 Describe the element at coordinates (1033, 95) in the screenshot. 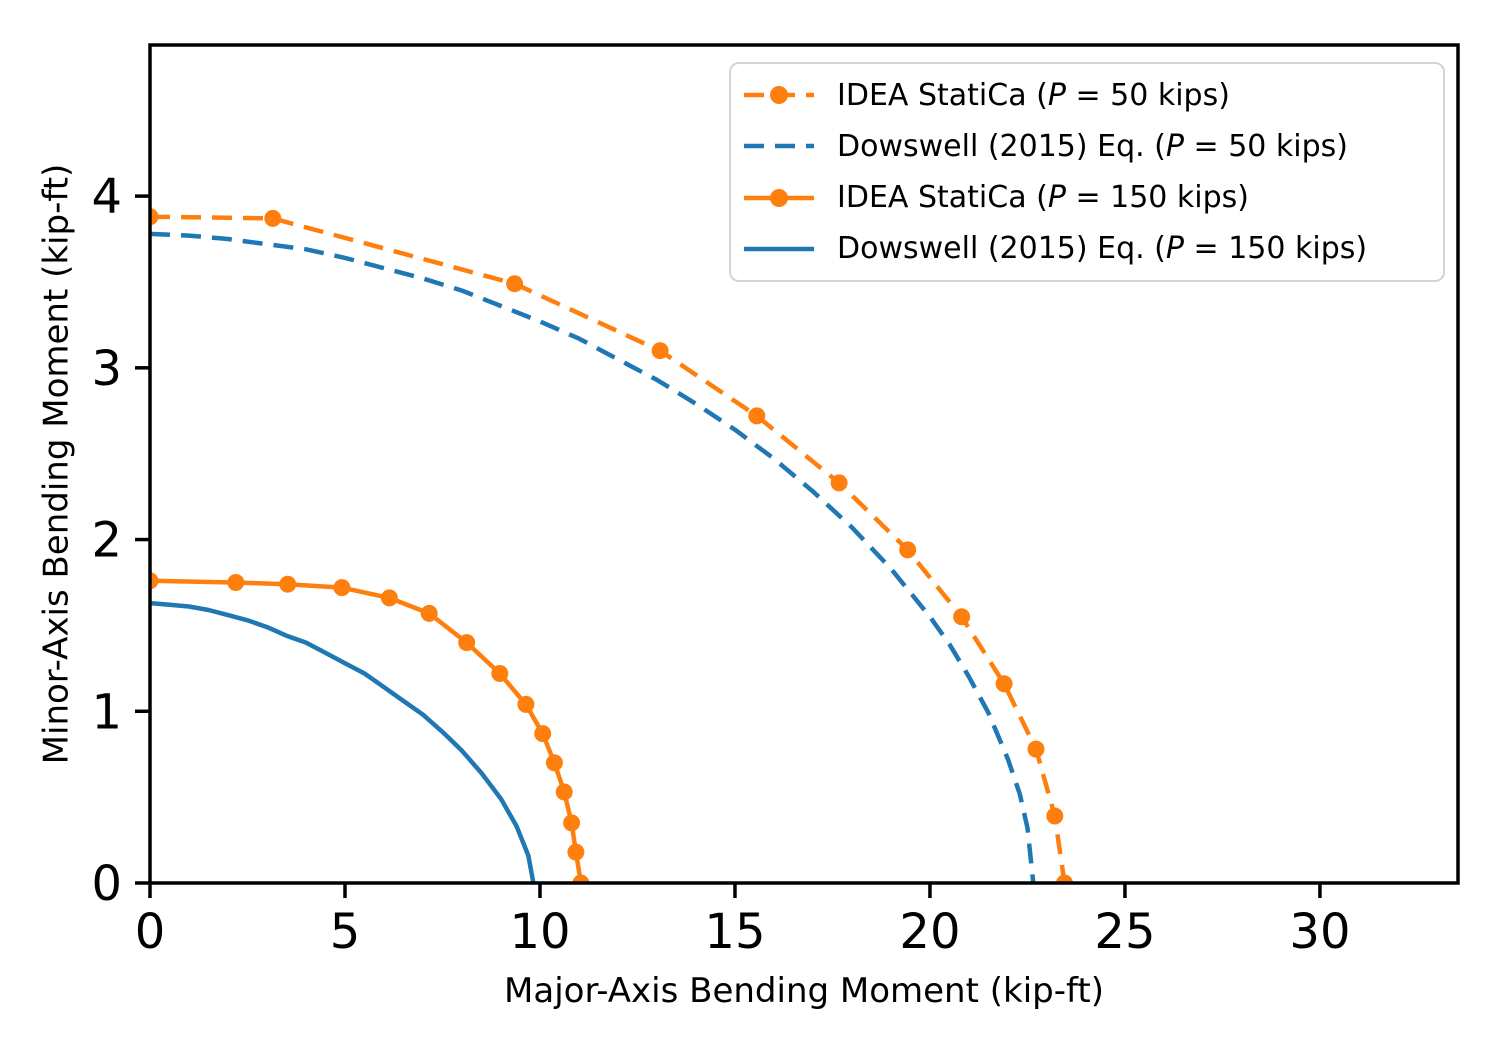

I see `legend-label: IDEA StatiCa (P = 50 kips)` at that location.